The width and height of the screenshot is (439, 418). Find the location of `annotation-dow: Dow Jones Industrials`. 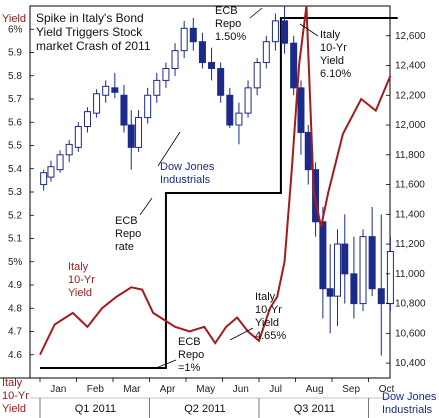

annotation-dow: Dow Jones Industrials is located at coordinates (187, 173).